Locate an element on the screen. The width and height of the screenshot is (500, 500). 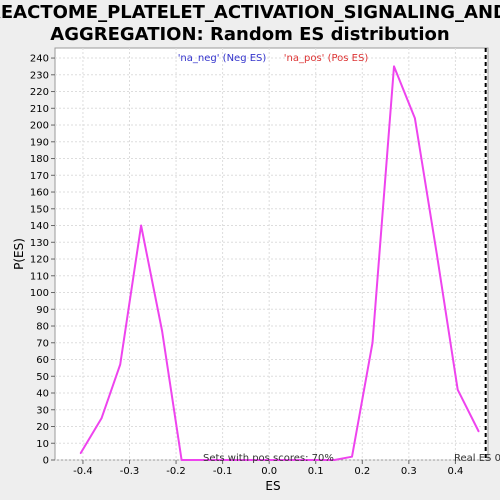
y-tick-label: 130 is located at coordinates (39, 243).